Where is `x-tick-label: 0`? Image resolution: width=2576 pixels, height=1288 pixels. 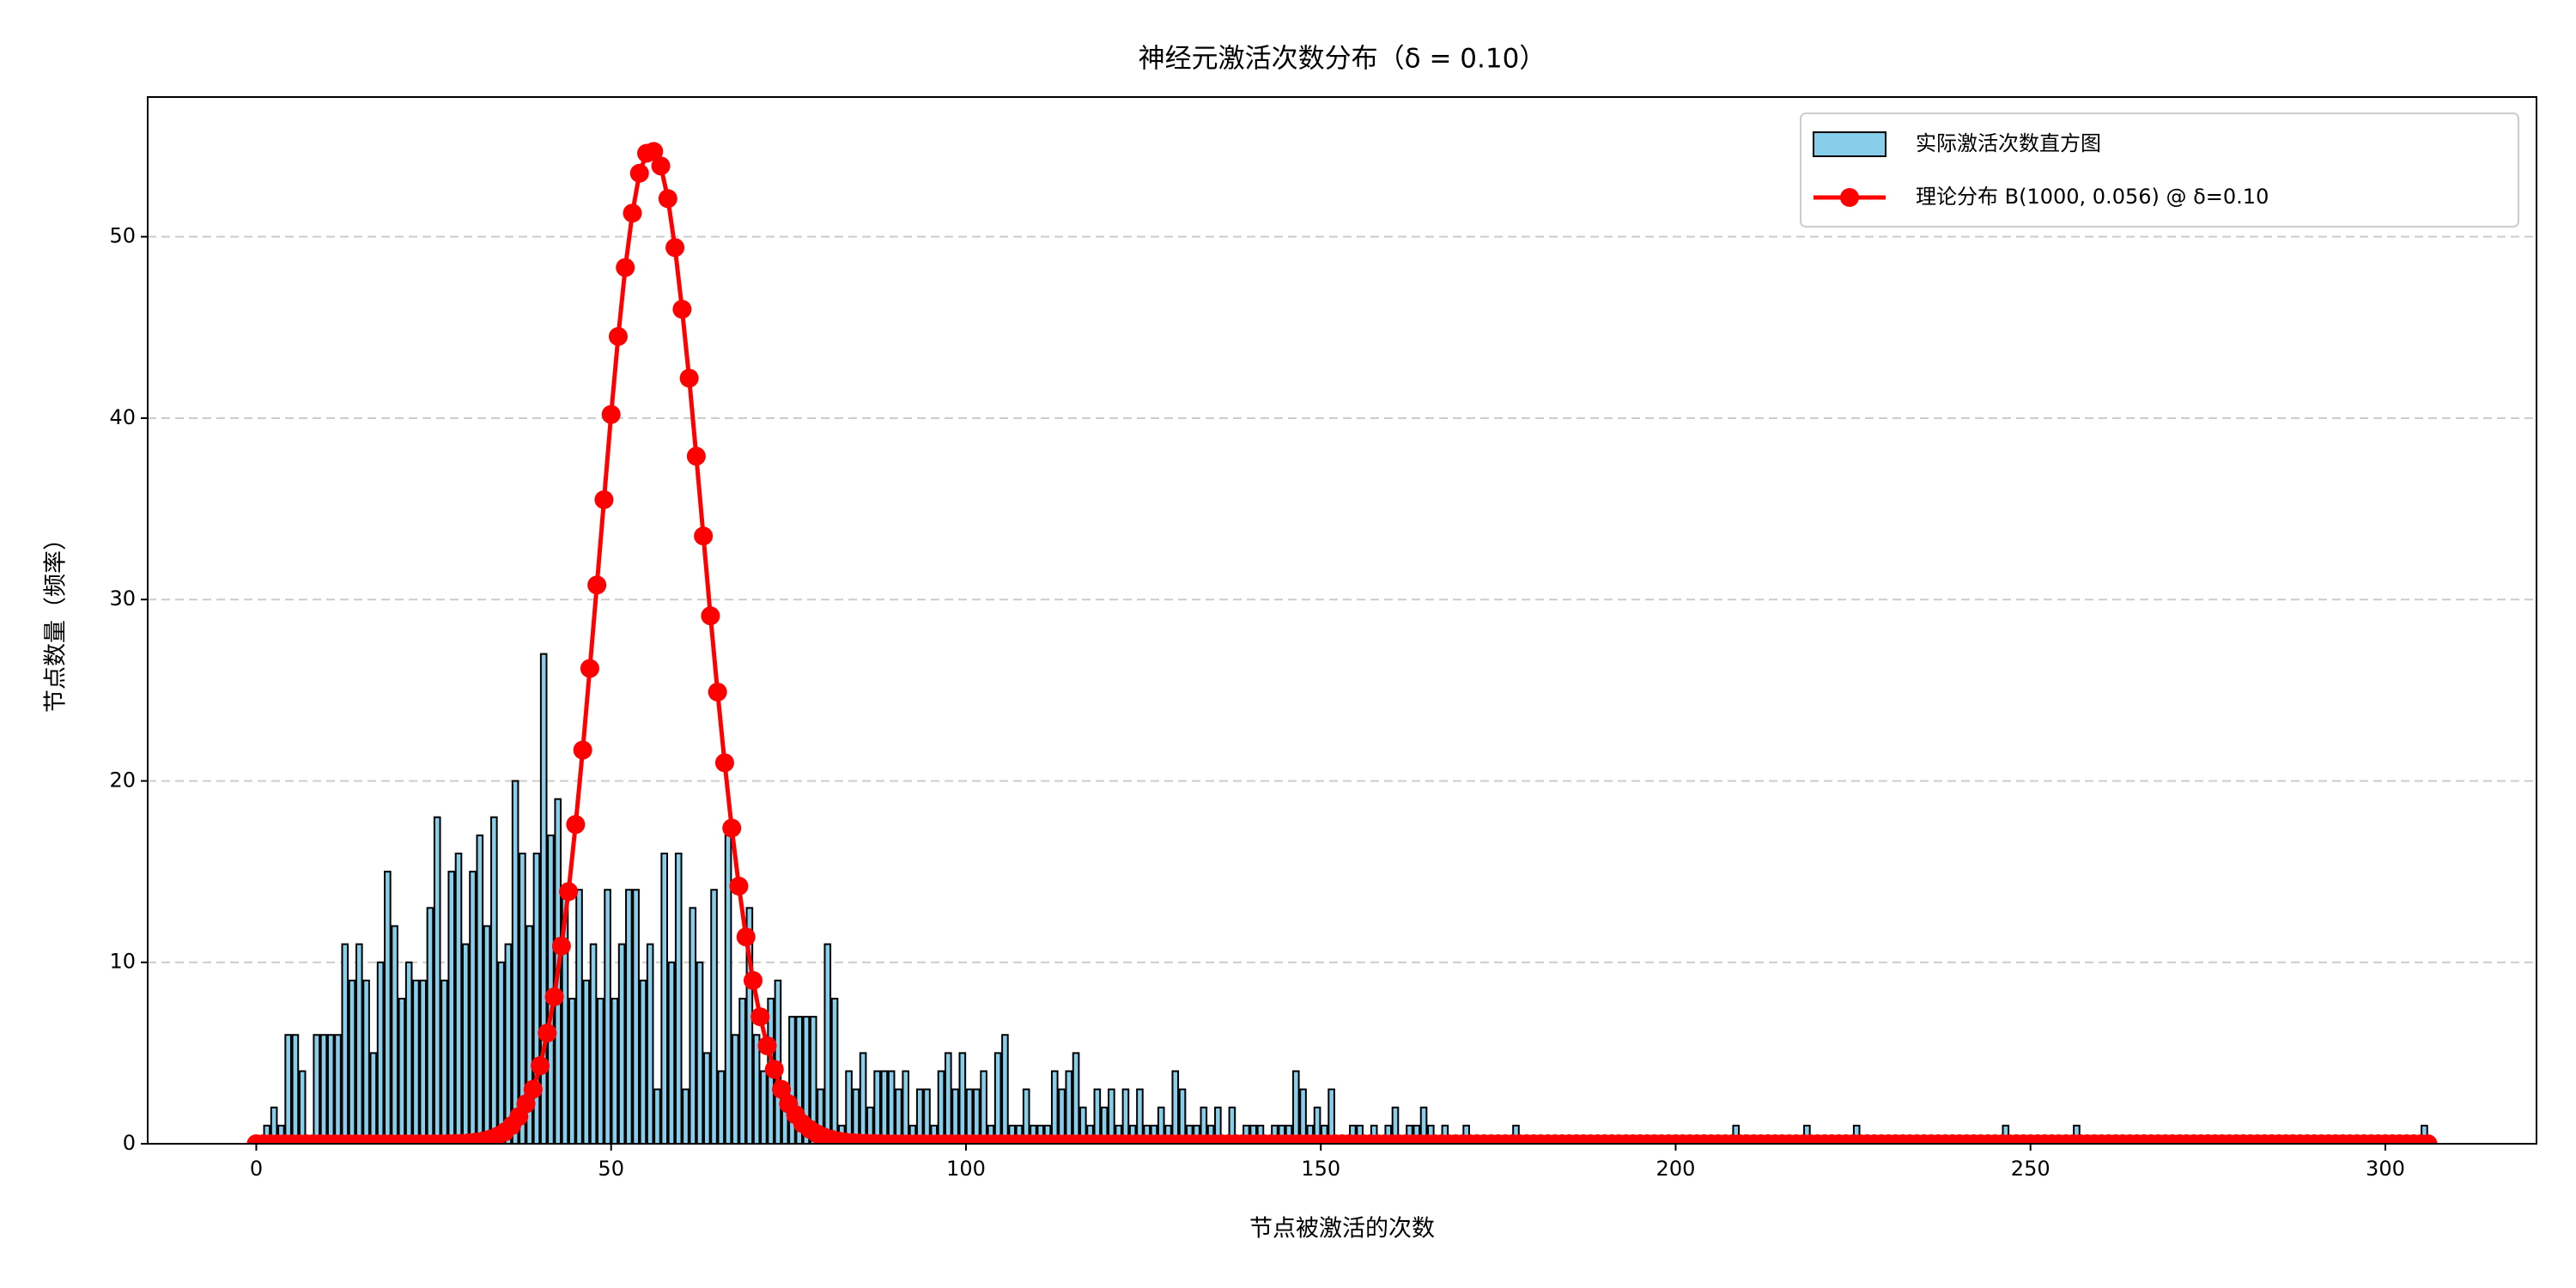
x-tick-label: 0 is located at coordinates (257, 1169).